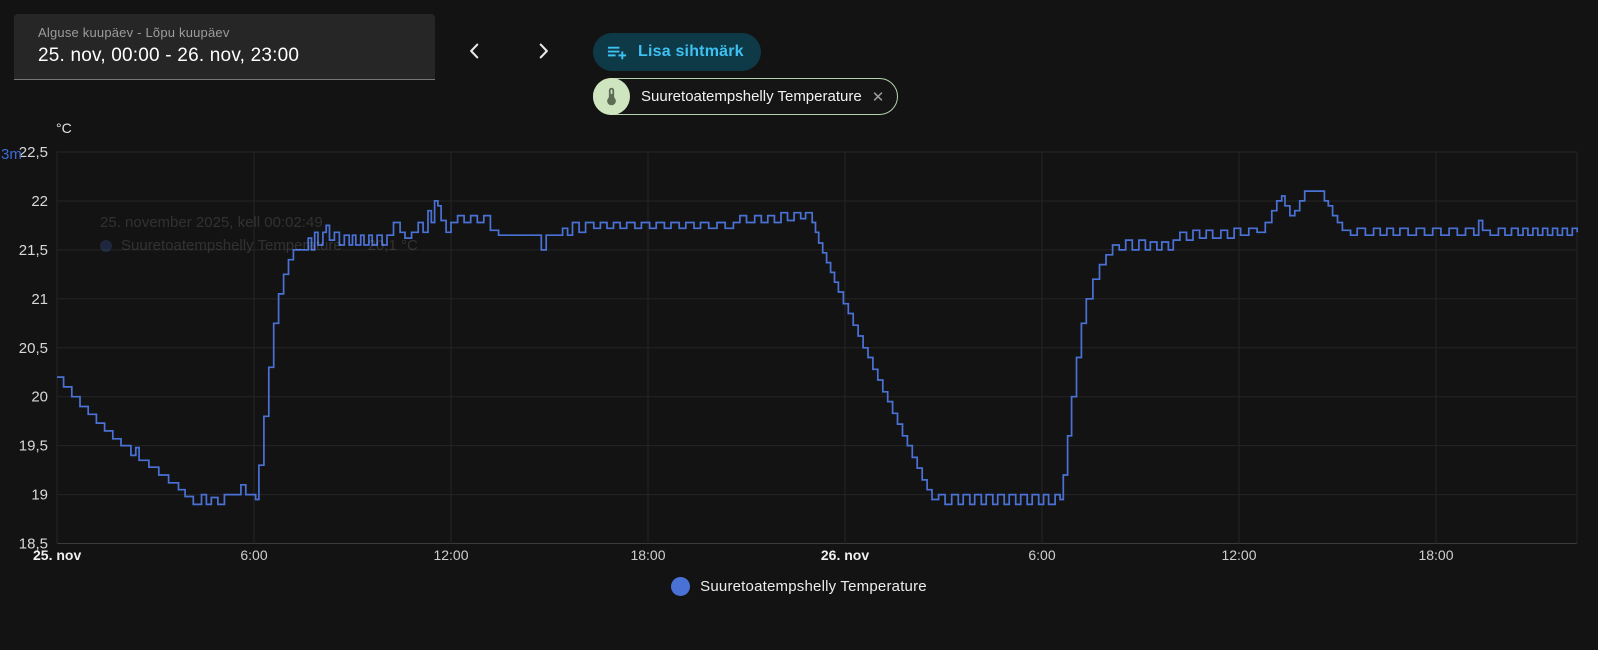 This screenshot has height=650, width=1598. I want to click on y-tick-label: 21, so click(39, 299).